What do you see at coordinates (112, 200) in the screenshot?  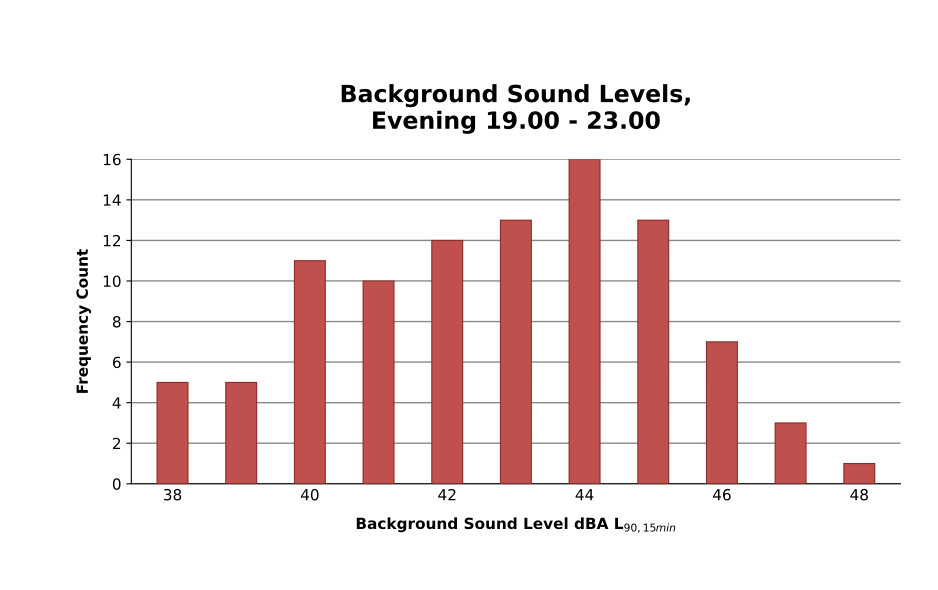 I see `y-tick-label: 14` at bounding box center [112, 200].